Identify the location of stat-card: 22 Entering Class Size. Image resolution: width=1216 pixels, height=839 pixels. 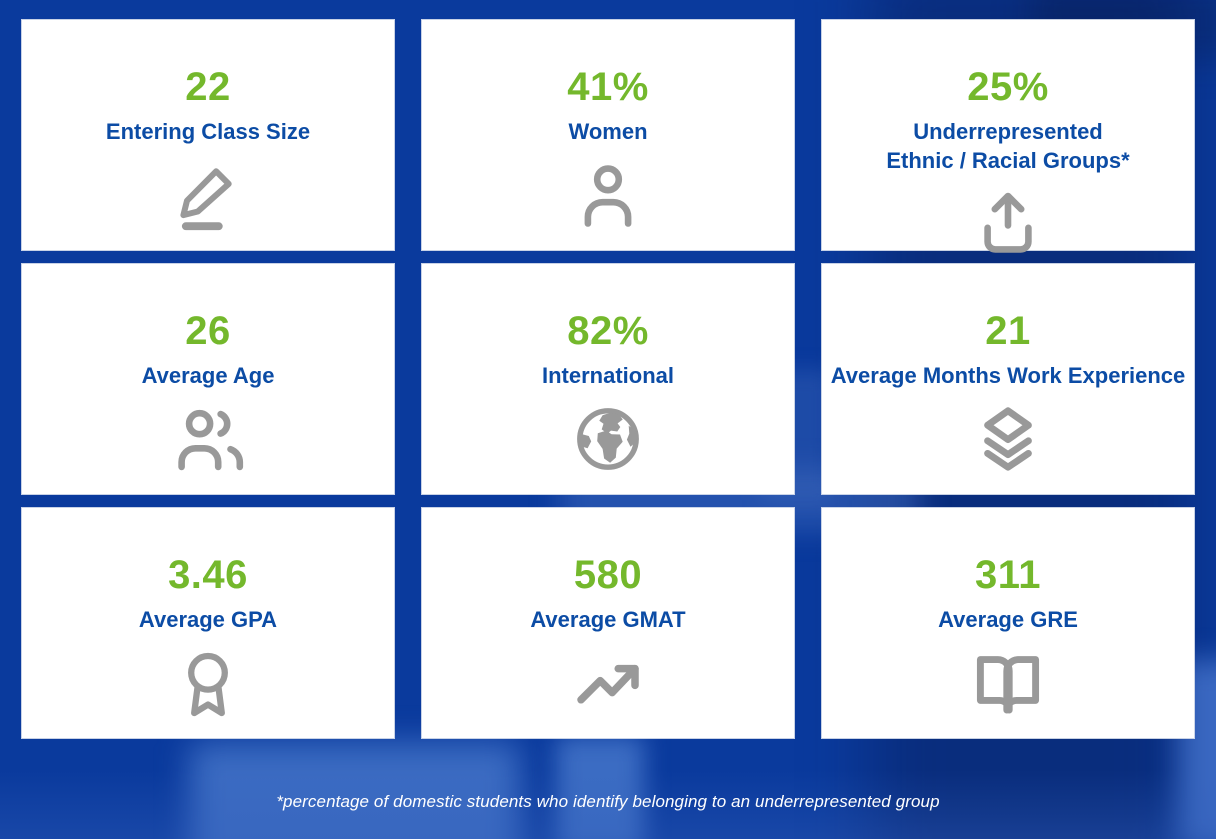
(208, 135).